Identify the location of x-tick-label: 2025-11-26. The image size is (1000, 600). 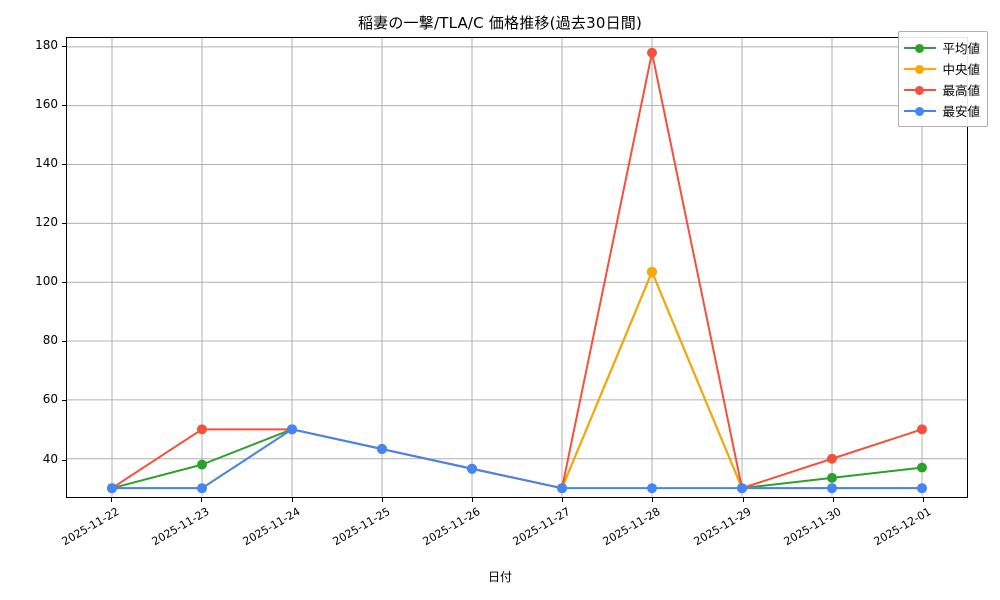
(451, 527).